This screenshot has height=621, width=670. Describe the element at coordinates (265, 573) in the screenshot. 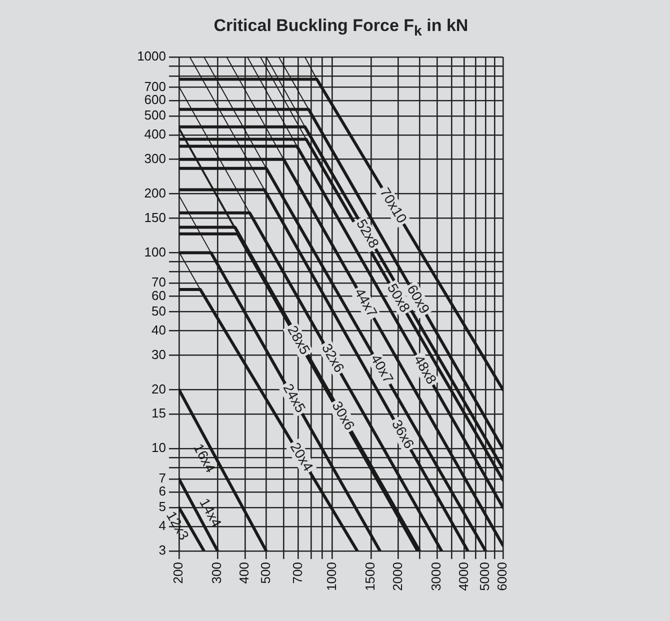

I see `x-tick-label: 500` at that location.